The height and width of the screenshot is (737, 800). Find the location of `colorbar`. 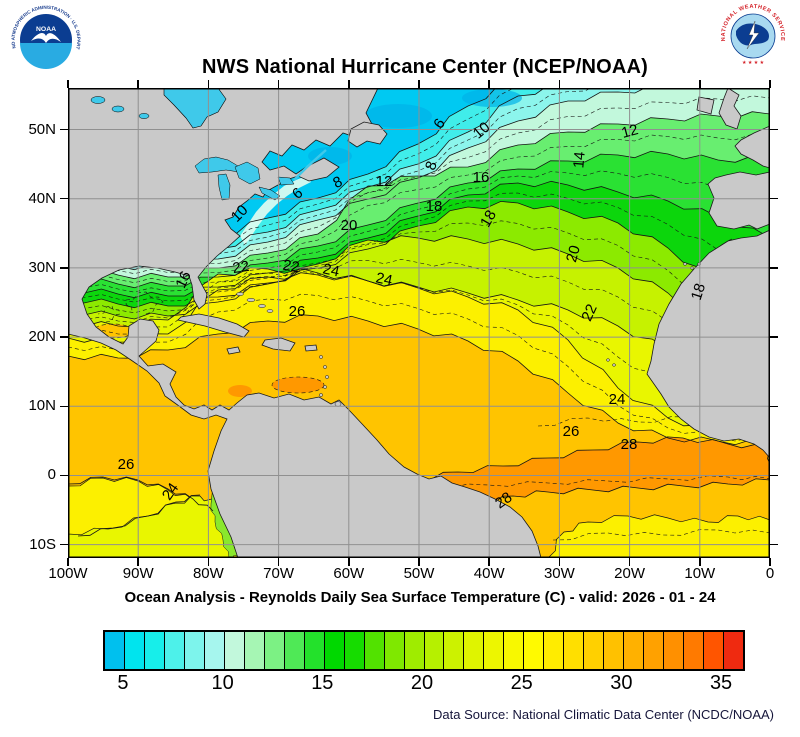

colorbar is located at coordinates (424, 650).